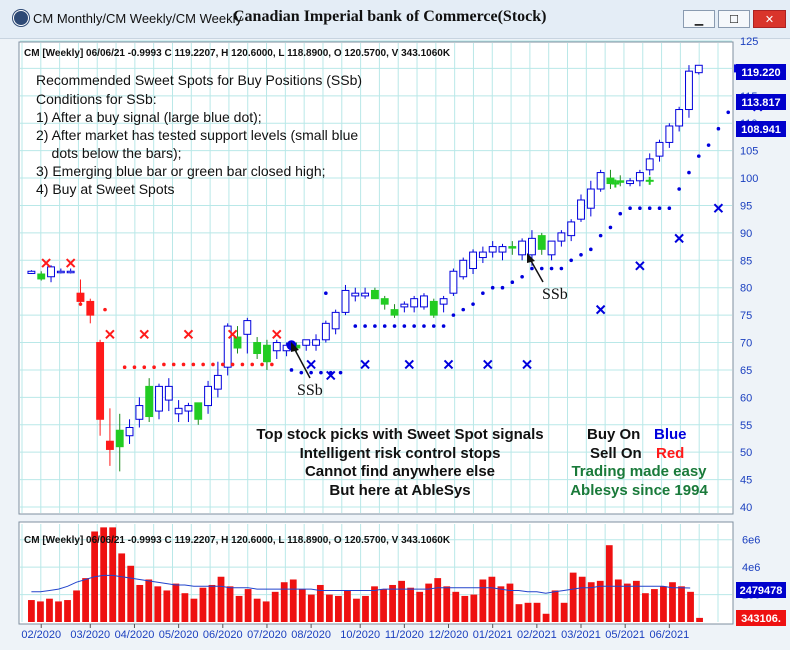  What do you see at coordinates (734, 19) in the screenshot?
I see `maximize-button: ☐` at bounding box center [734, 19].